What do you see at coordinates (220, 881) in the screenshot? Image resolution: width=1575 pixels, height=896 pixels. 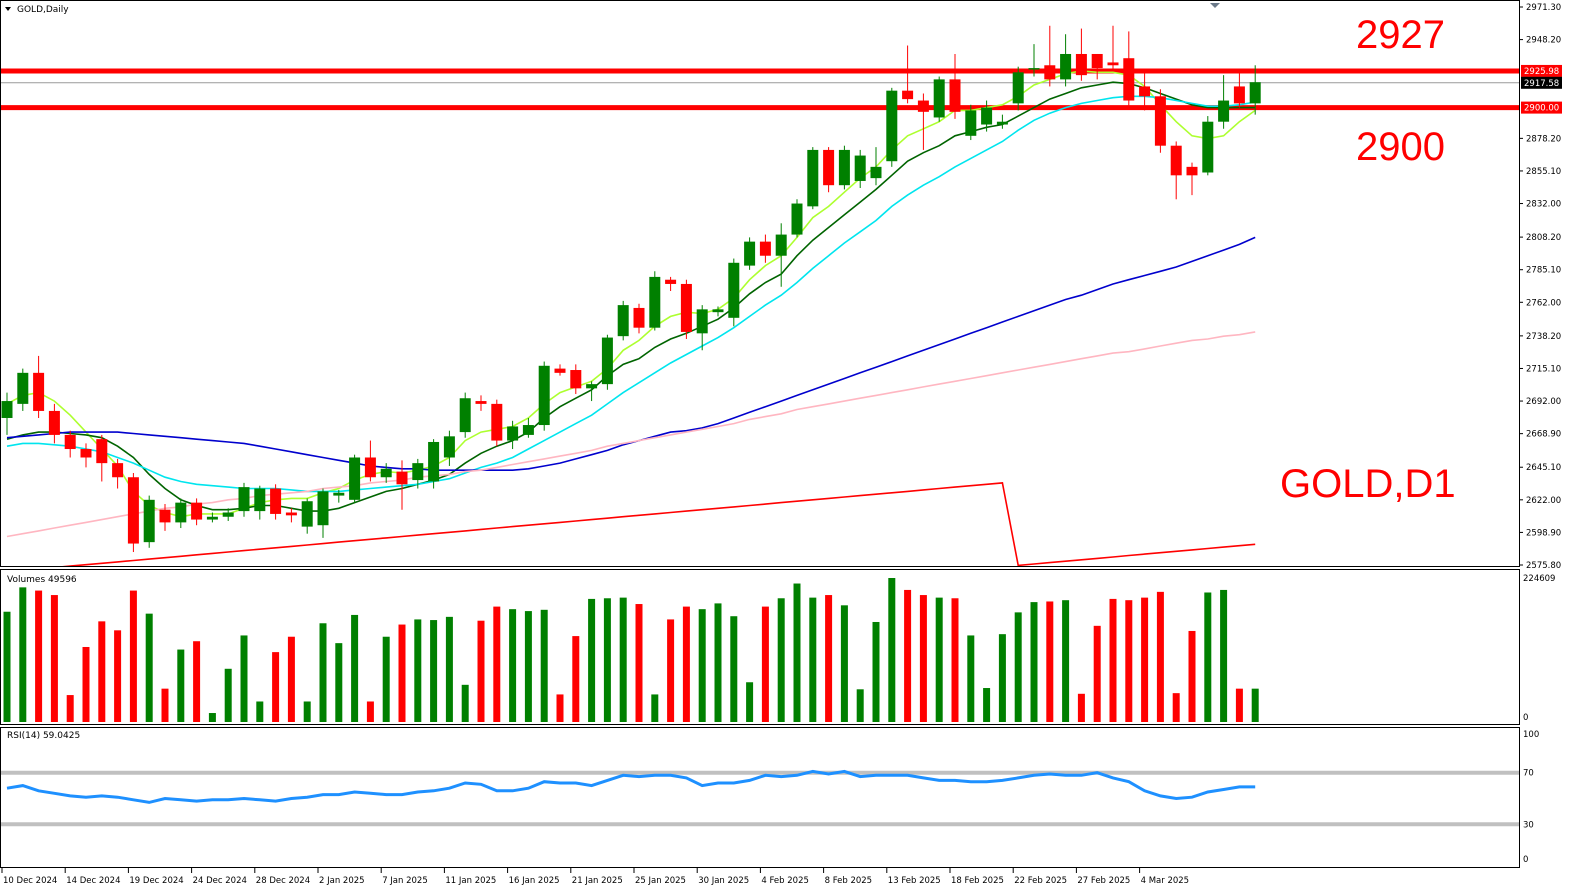 I see `date-axis-label: 24 Dec 2024` at bounding box center [220, 881].